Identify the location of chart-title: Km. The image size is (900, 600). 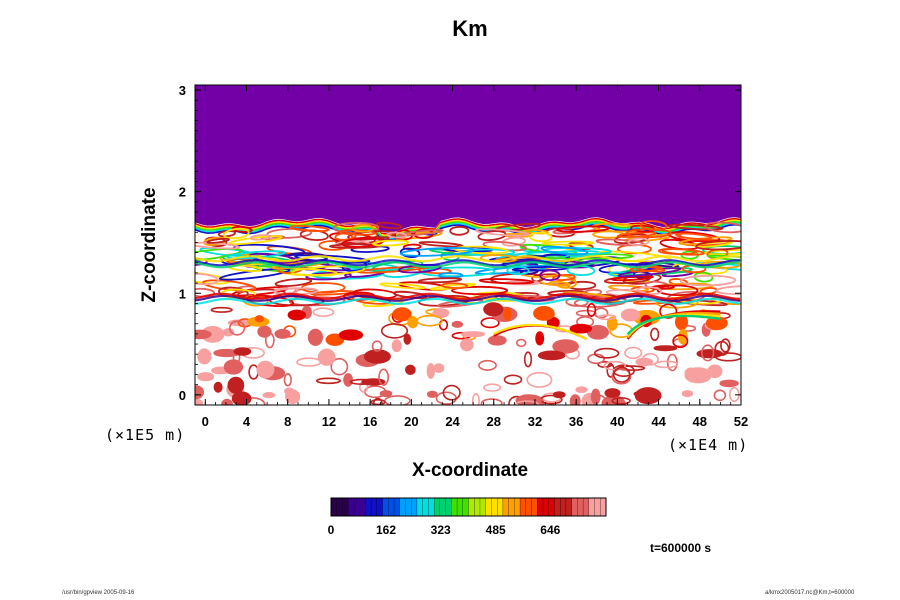
(470, 28).